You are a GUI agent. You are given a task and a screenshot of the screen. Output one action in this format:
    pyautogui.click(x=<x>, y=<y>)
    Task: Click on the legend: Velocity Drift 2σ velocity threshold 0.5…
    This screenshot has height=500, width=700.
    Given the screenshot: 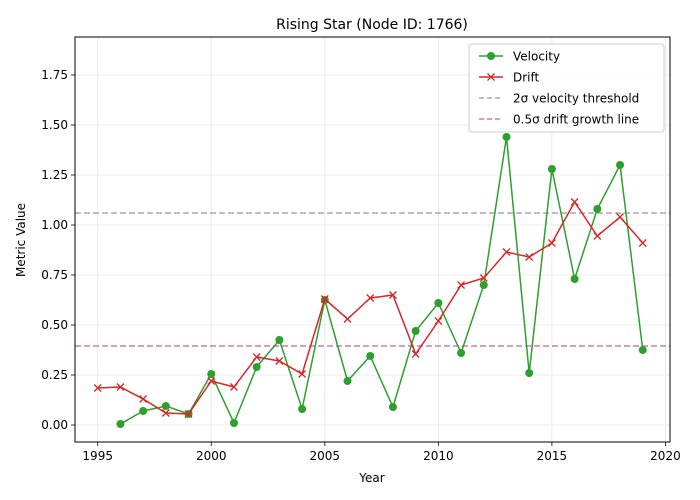 What is the action you would take?
    pyautogui.click(x=566, y=88)
    